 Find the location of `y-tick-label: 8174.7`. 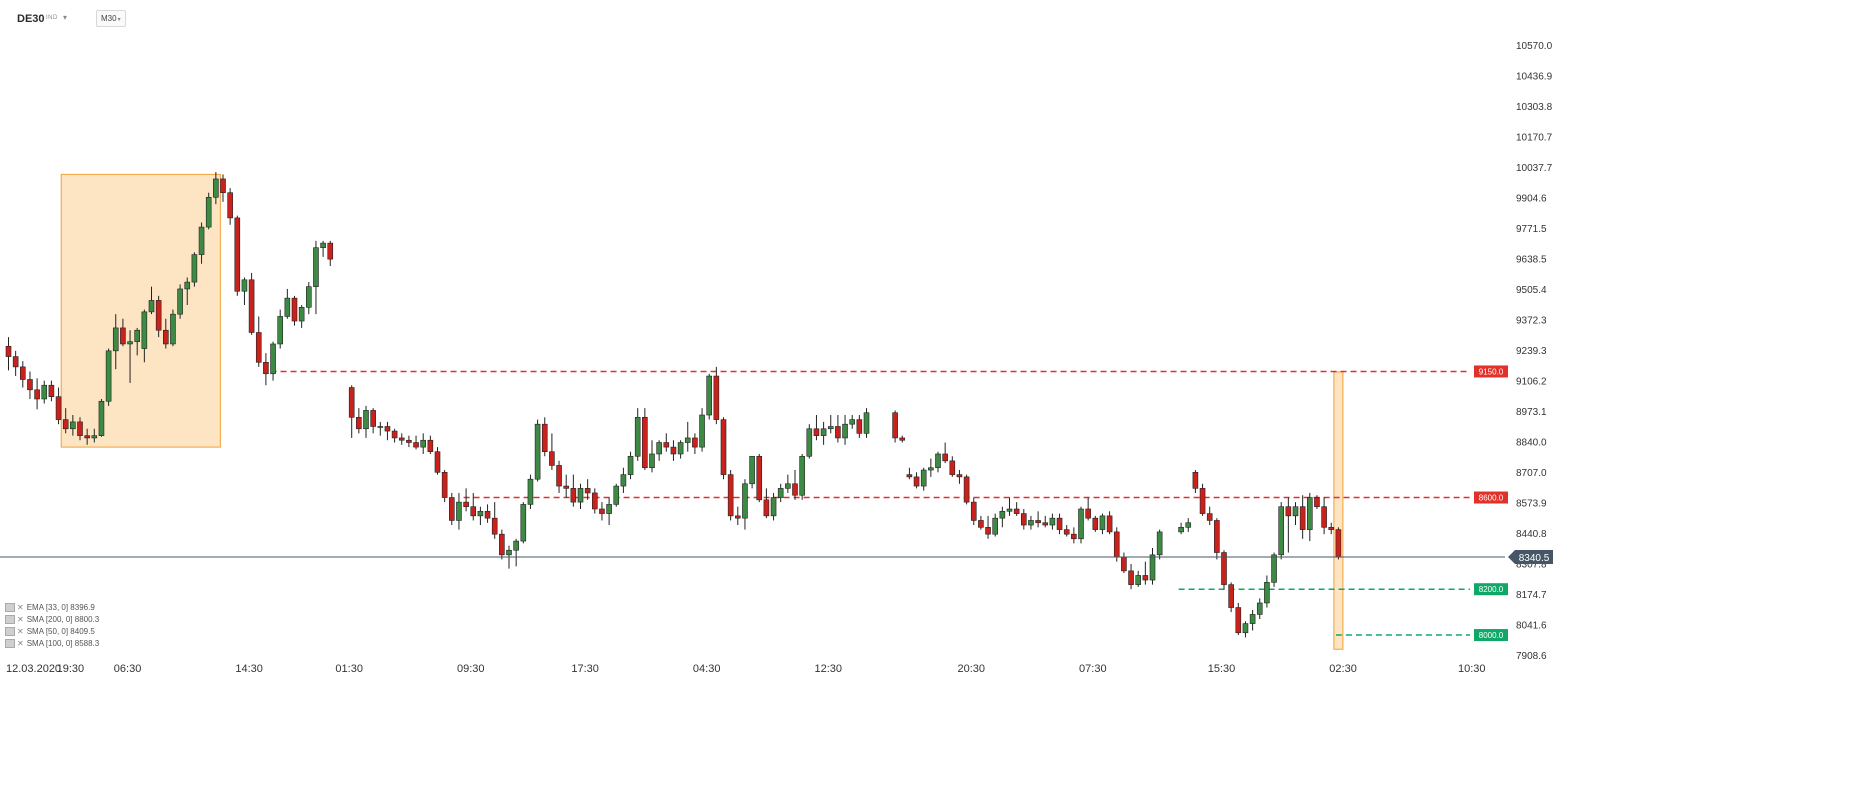

y-tick-label: 8174.7 is located at coordinates (1531, 595).